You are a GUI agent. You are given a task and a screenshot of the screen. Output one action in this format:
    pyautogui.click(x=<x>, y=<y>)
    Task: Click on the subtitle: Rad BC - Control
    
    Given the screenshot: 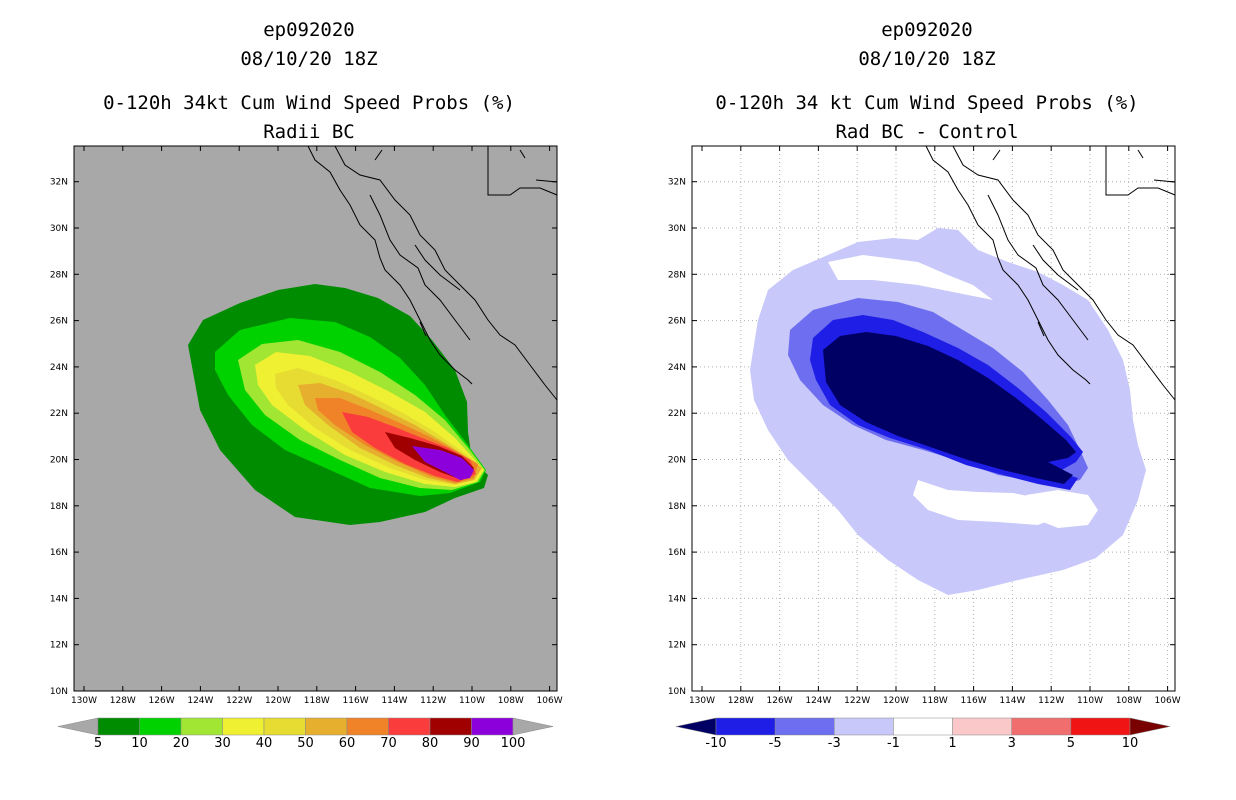 What is the action you would take?
    pyautogui.click(x=927, y=132)
    